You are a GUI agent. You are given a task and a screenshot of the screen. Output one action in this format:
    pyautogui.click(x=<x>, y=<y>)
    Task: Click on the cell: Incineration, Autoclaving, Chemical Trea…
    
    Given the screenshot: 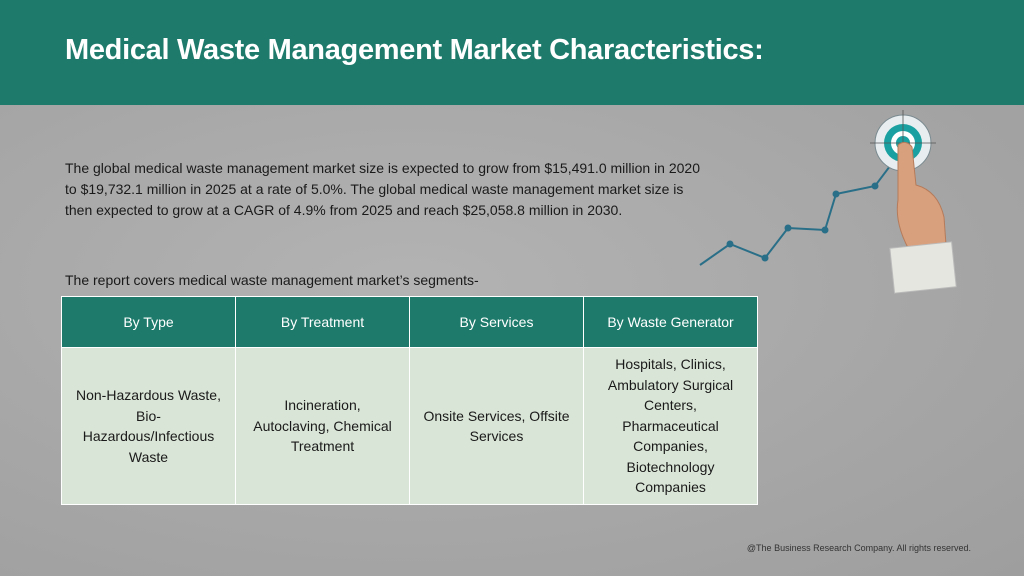 What is the action you would take?
    pyautogui.click(x=322, y=426)
    